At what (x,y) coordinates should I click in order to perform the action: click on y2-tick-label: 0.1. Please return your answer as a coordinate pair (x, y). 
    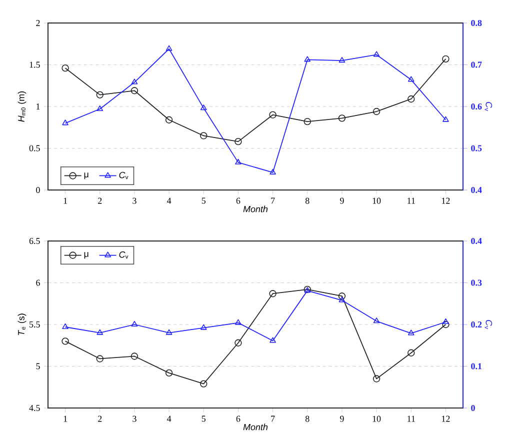
    Looking at the image, I should click on (476, 366).